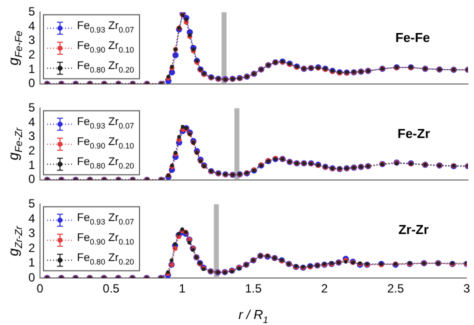 The image size is (474, 325). Describe the element at coordinates (111, 289) in the screenshot. I see `x-tick-label: 0.5` at that location.